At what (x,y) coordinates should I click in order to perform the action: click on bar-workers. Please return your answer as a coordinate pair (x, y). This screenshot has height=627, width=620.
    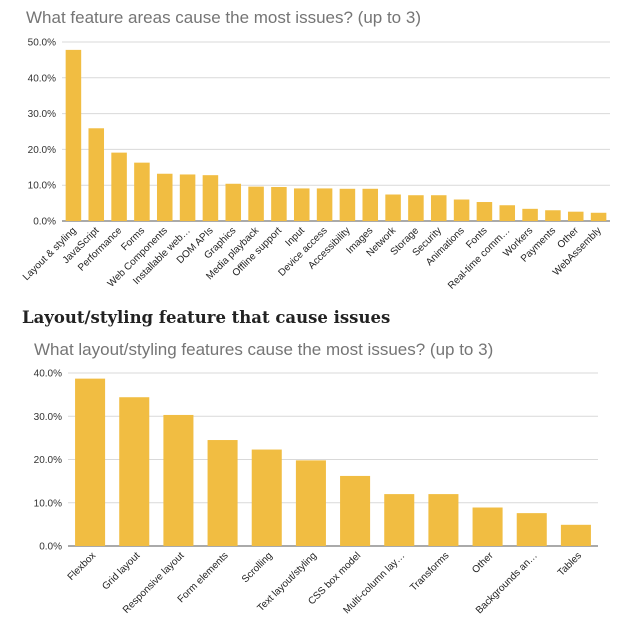
    Looking at the image, I should click on (530, 214).